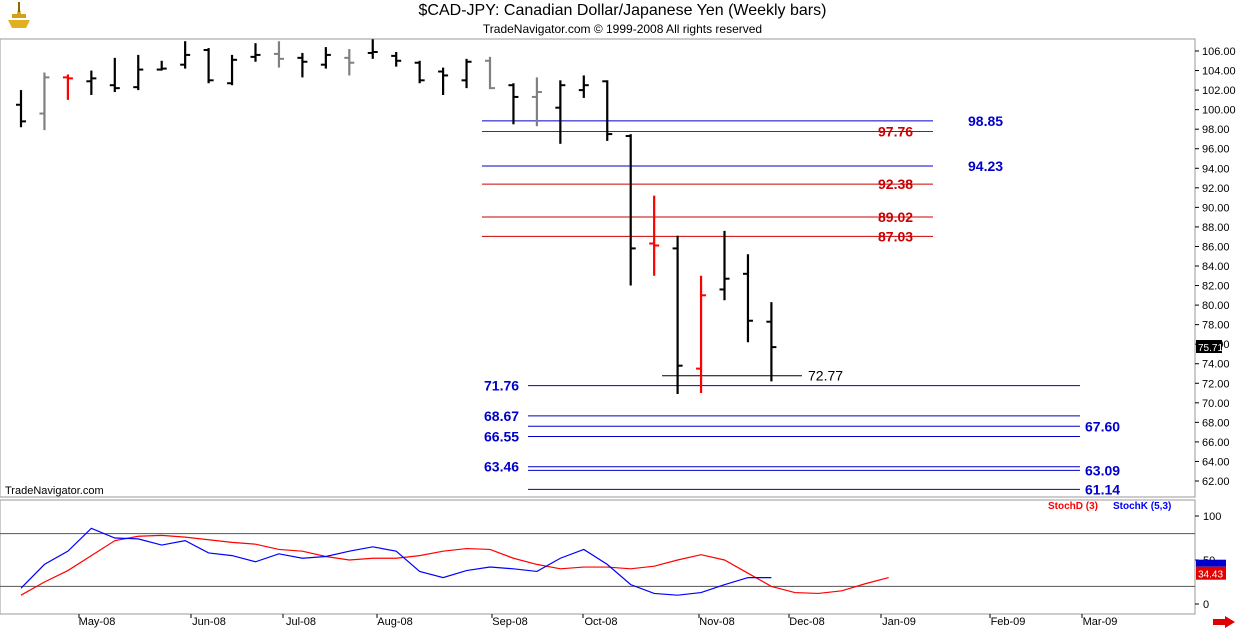  What do you see at coordinates (509, 622) in the screenshot?
I see `time-tick-label: Sep-08` at bounding box center [509, 622].